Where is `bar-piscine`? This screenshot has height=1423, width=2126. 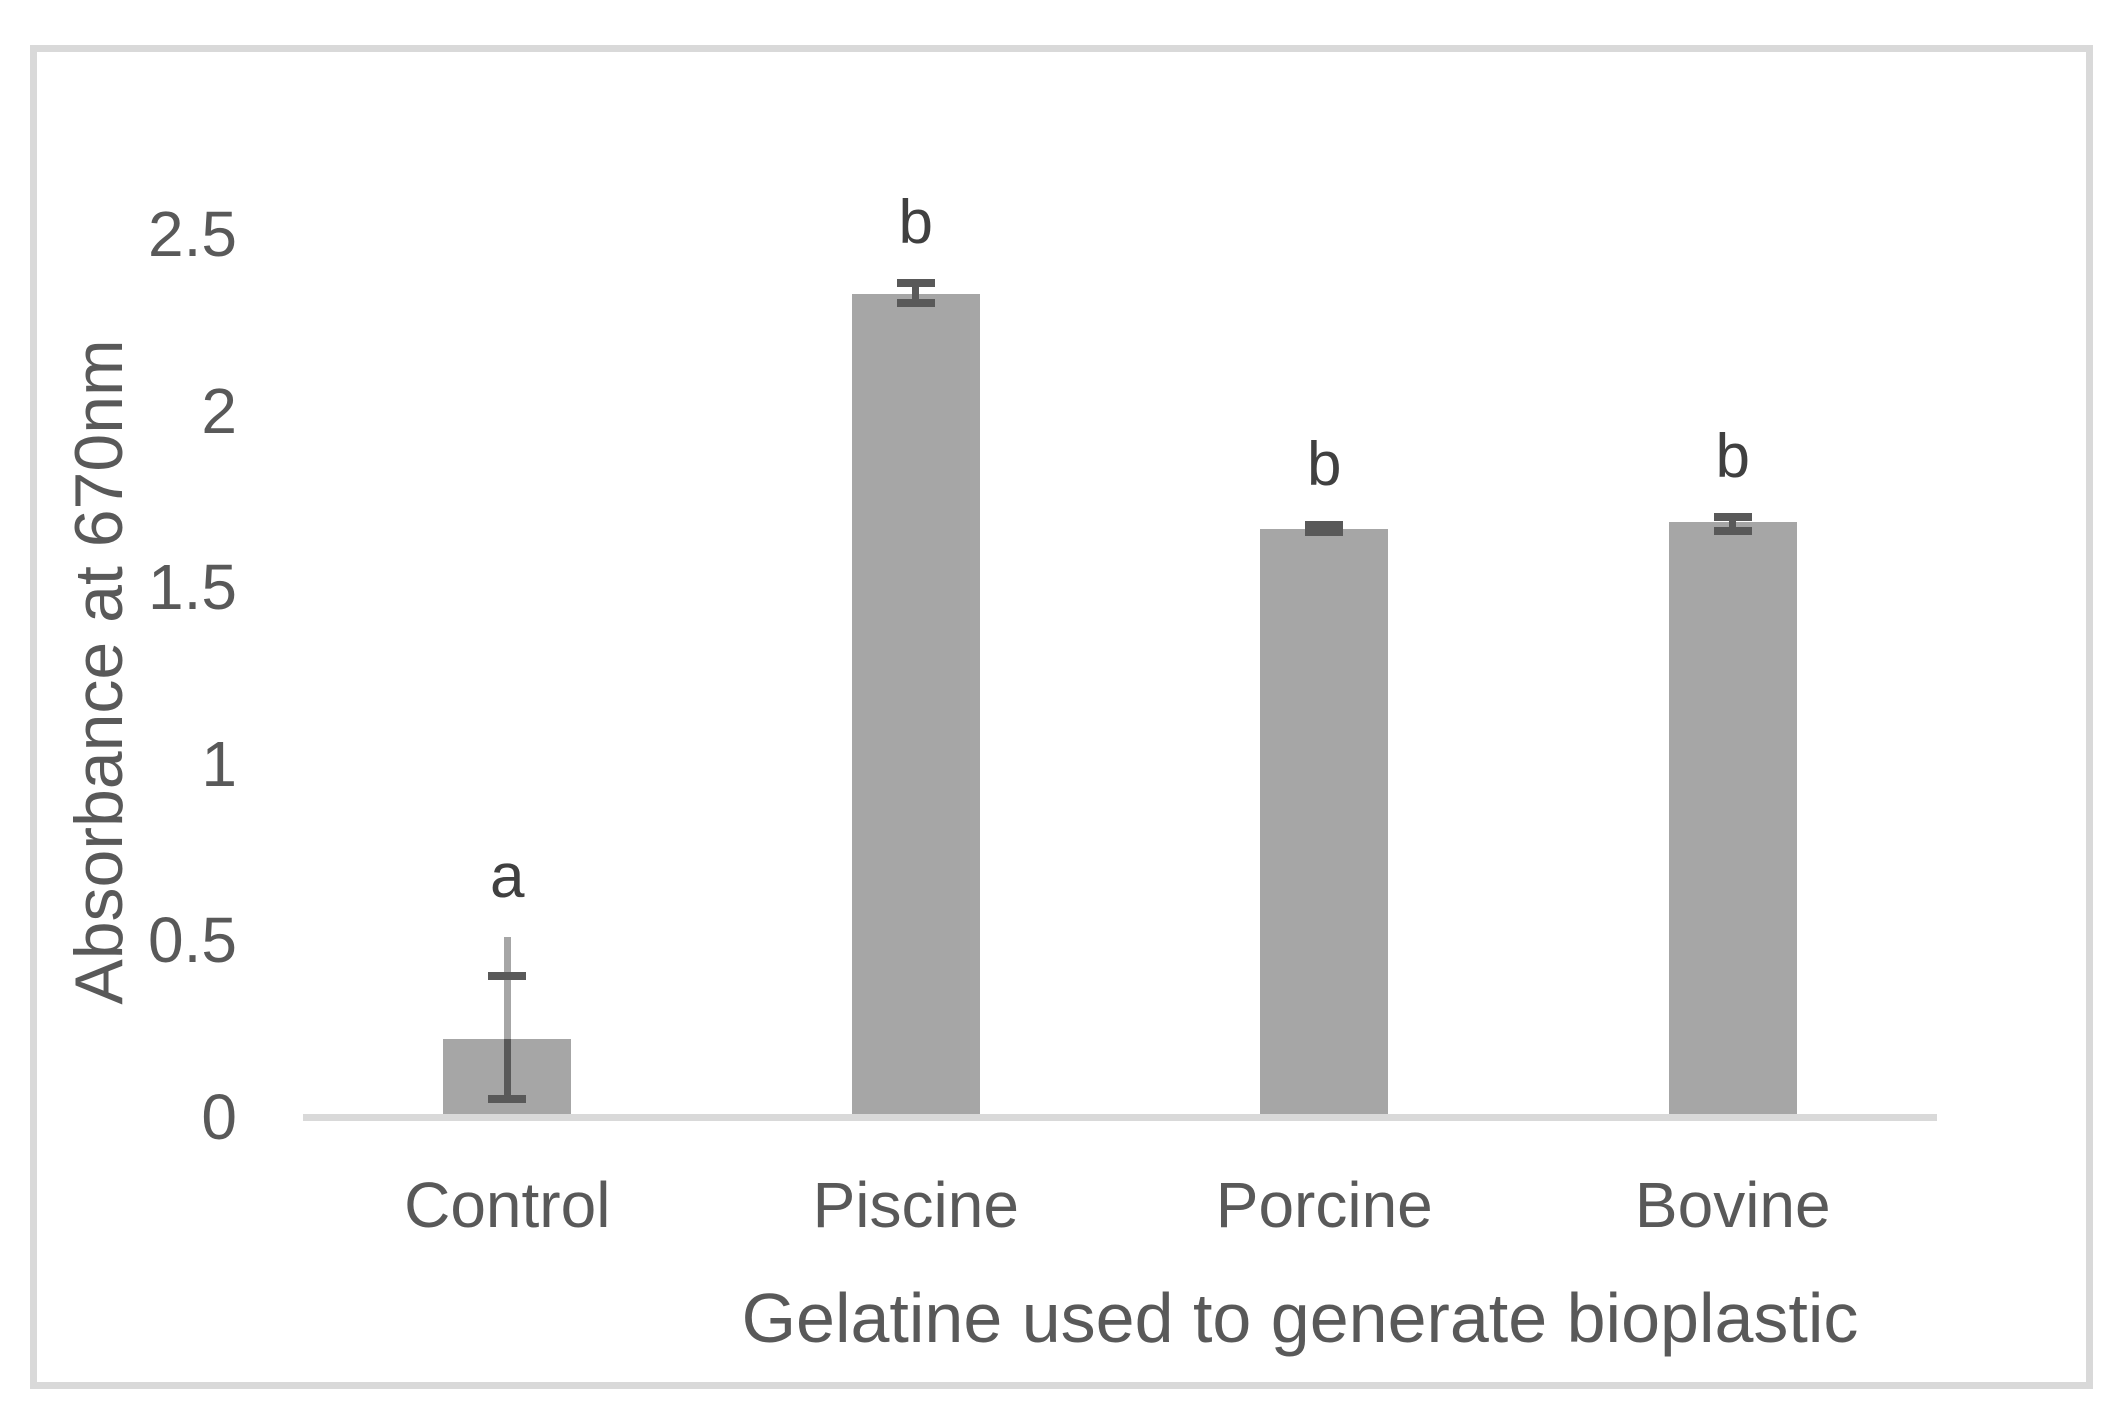 bar-piscine is located at coordinates (915, 704).